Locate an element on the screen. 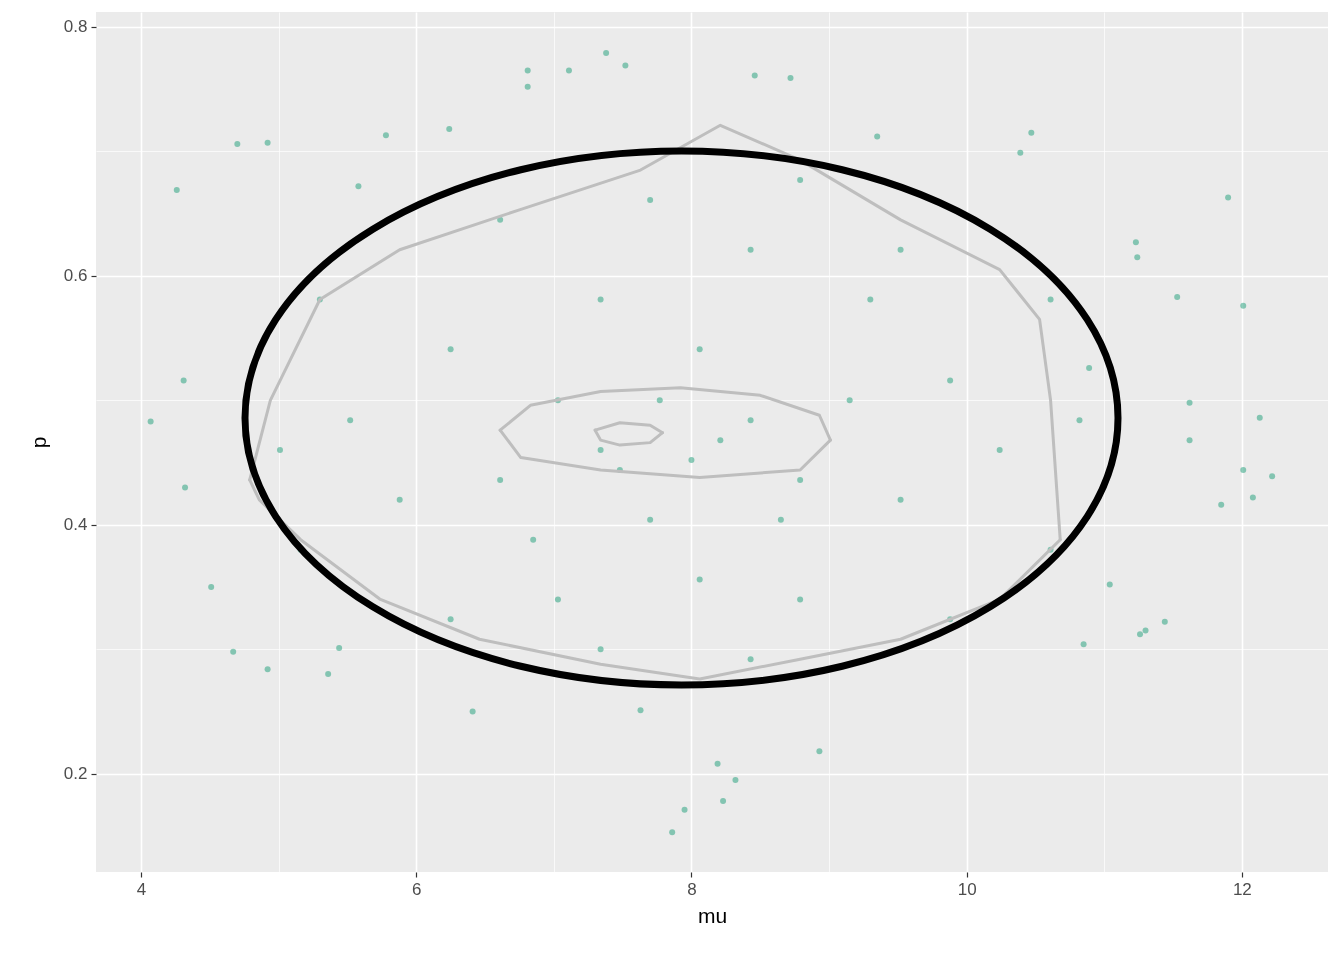  y-tick-label: 0.8 is located at coordinates (75, 27).